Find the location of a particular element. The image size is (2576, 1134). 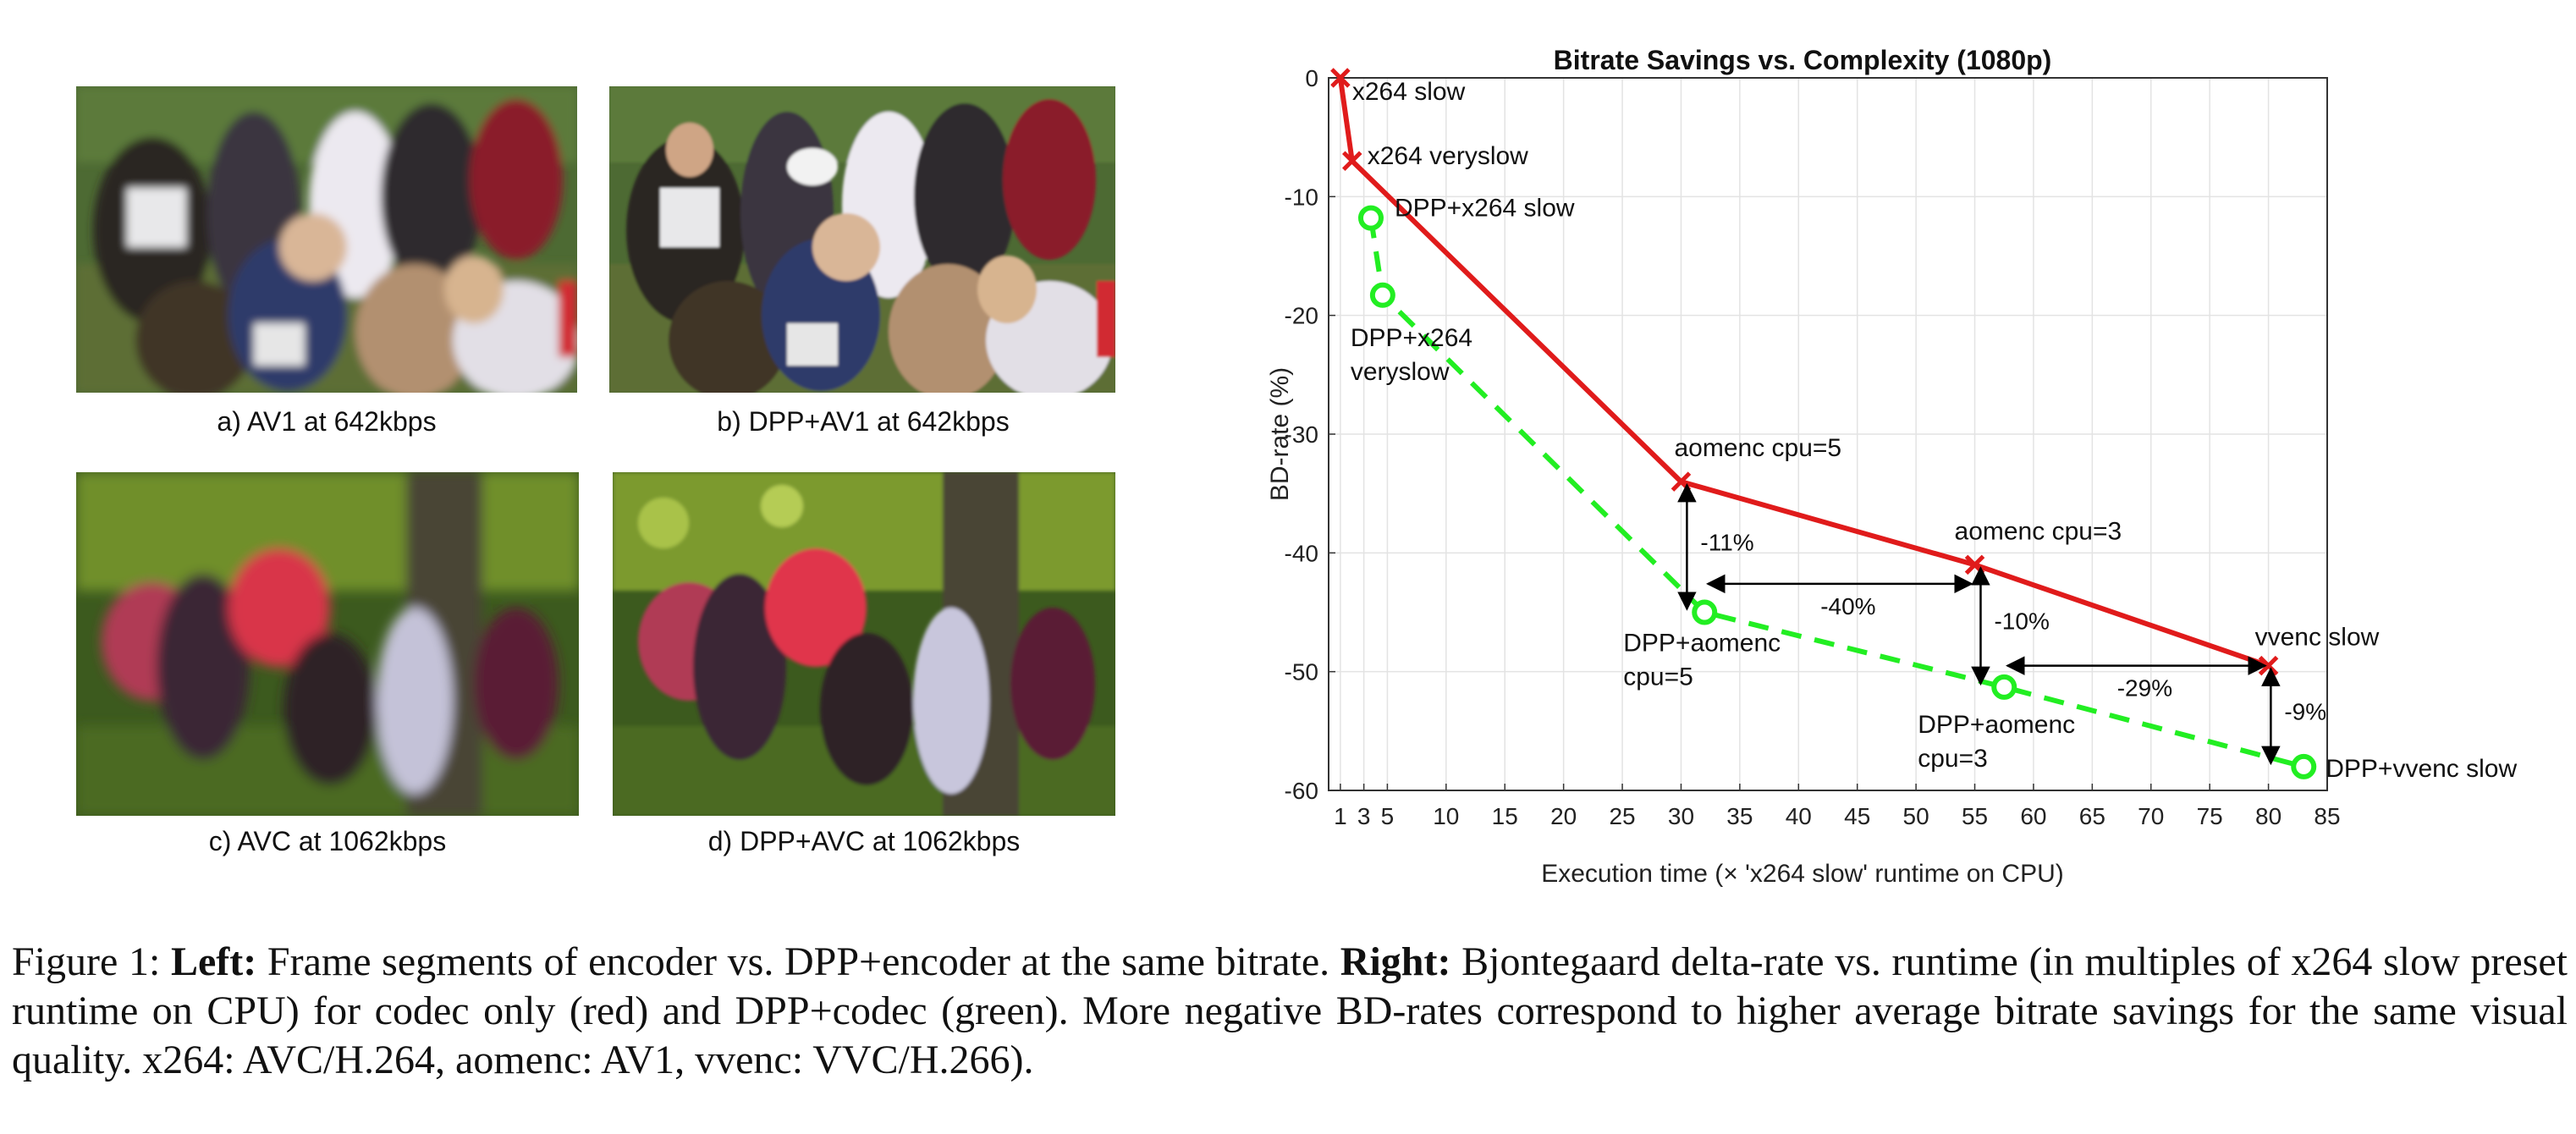

frame-c-avc is located at coordinates (327, 644).